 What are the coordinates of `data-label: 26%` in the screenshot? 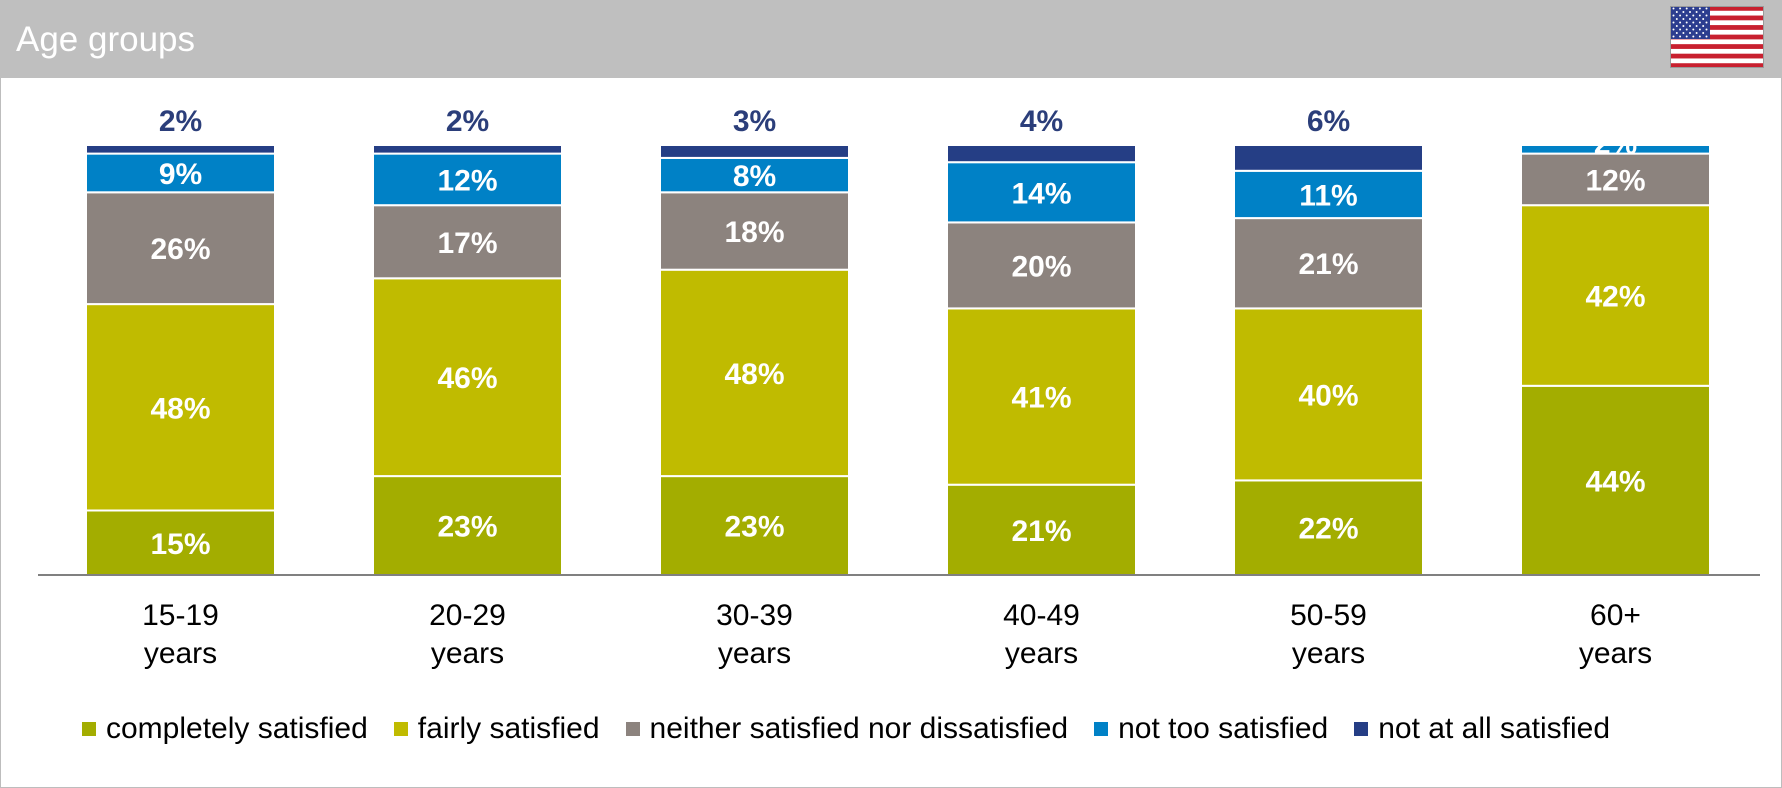 It's located at (180, 249).